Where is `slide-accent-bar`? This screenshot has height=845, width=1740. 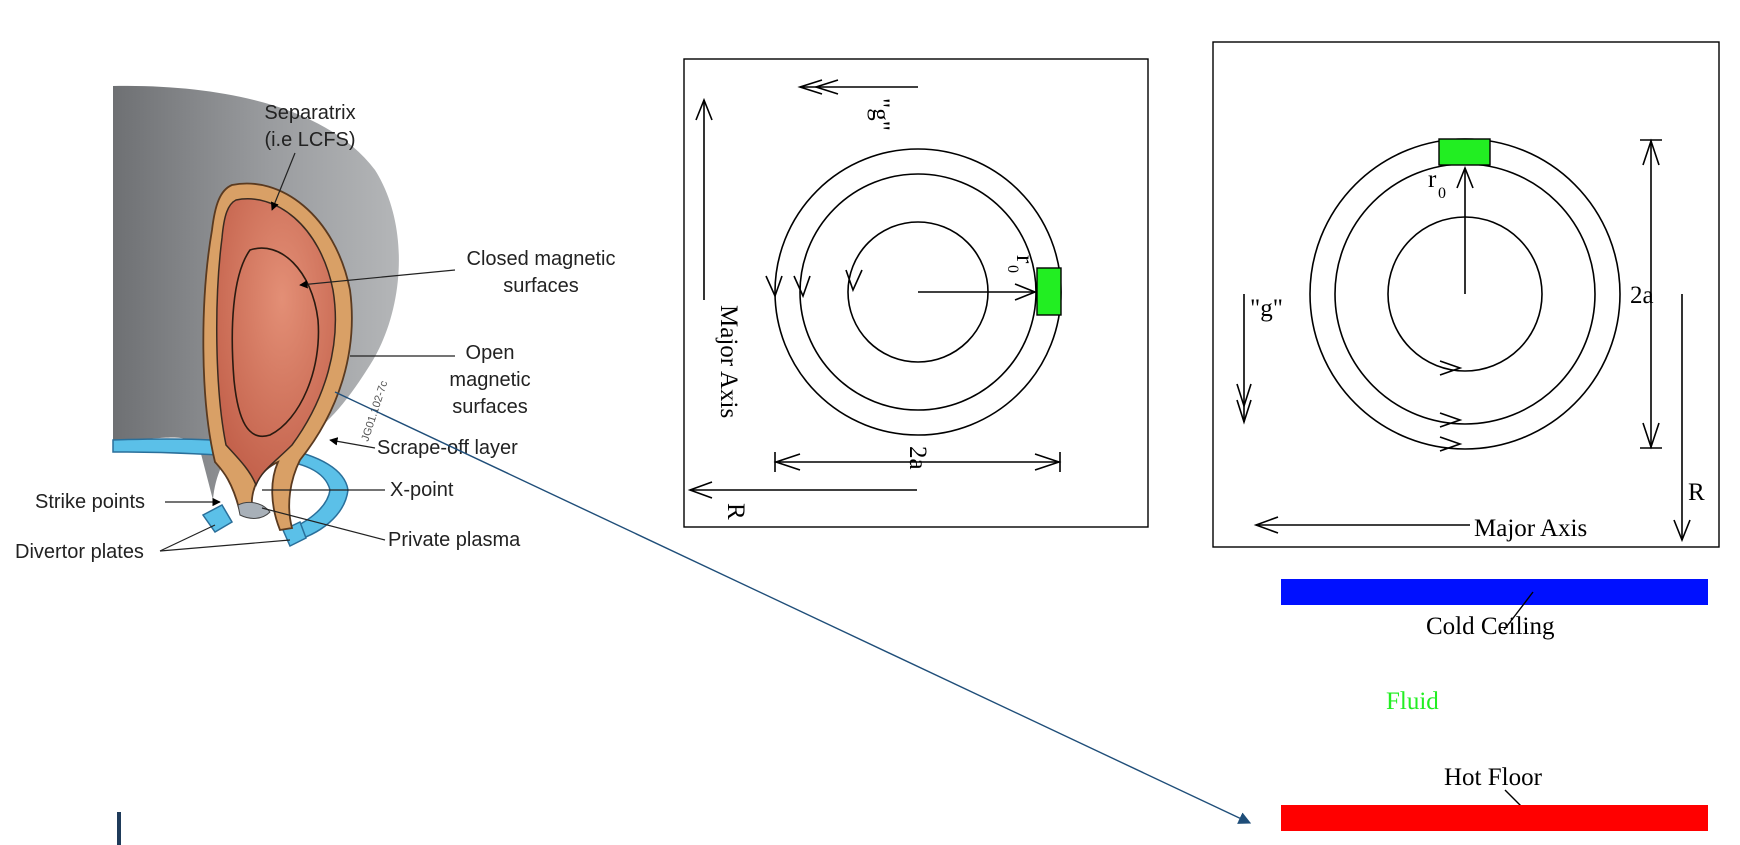
slide-accent-bar is located at coordinates (119, 828).